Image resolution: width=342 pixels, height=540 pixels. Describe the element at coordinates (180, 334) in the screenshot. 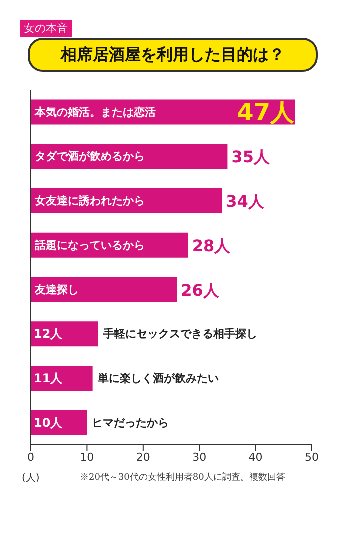

I see `y-tick-label: 手軽にセックスできる相手探し` at that location.